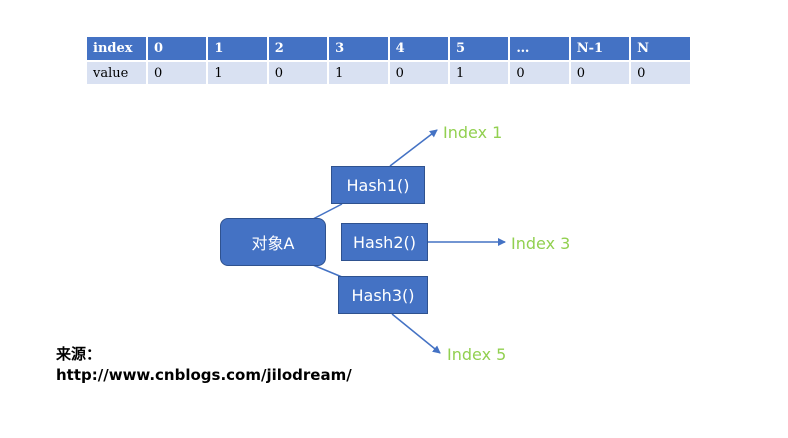 The width and height of the screenshot is (788, 438). I want to click on value-row: value 0 1 0 1 0 1 0 0 0, so click(389, 73).